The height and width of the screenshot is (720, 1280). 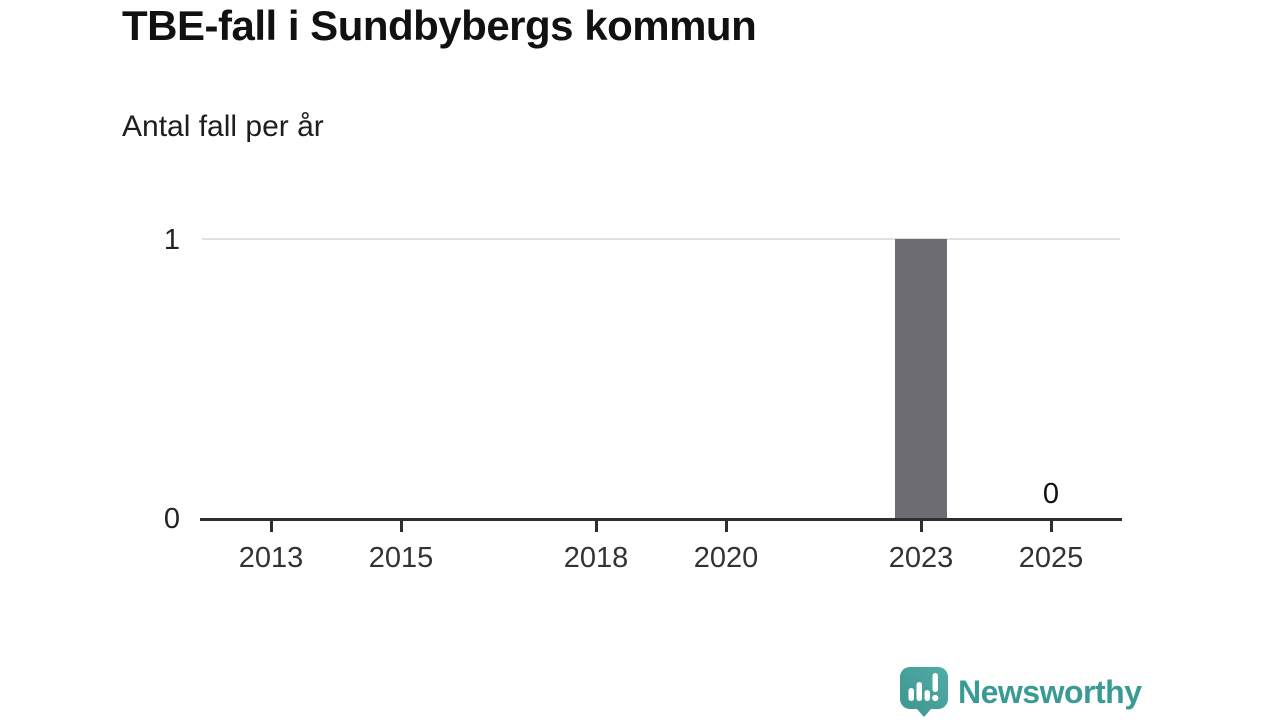 I want to click on x-tick-label: 2013, so click(x=271, y=558).